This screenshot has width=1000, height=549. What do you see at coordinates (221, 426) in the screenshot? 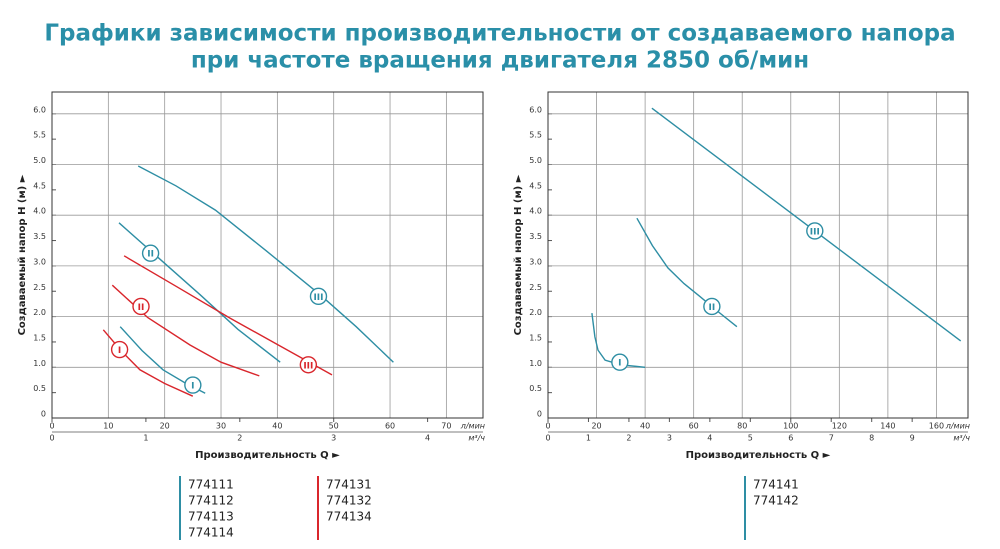
I see `x-tick-label: 30` at bounding box center [221, 426].